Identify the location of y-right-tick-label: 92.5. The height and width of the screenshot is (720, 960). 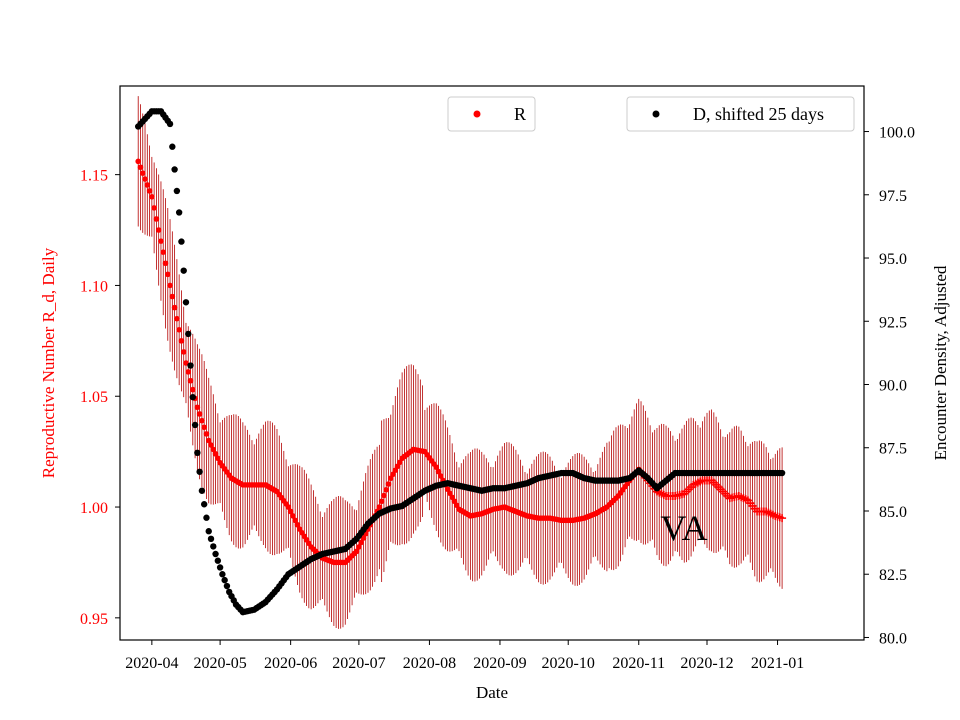
(893, 322).